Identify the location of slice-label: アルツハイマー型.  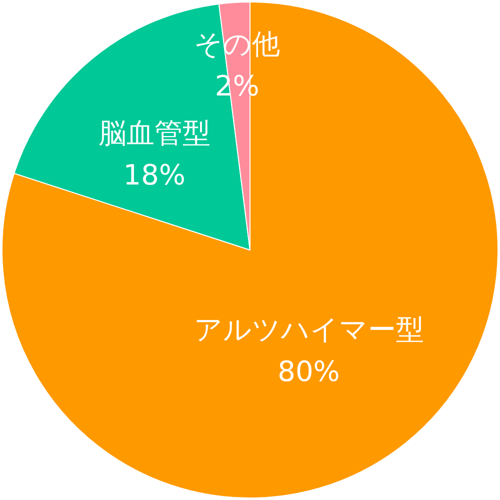
(309, 329).